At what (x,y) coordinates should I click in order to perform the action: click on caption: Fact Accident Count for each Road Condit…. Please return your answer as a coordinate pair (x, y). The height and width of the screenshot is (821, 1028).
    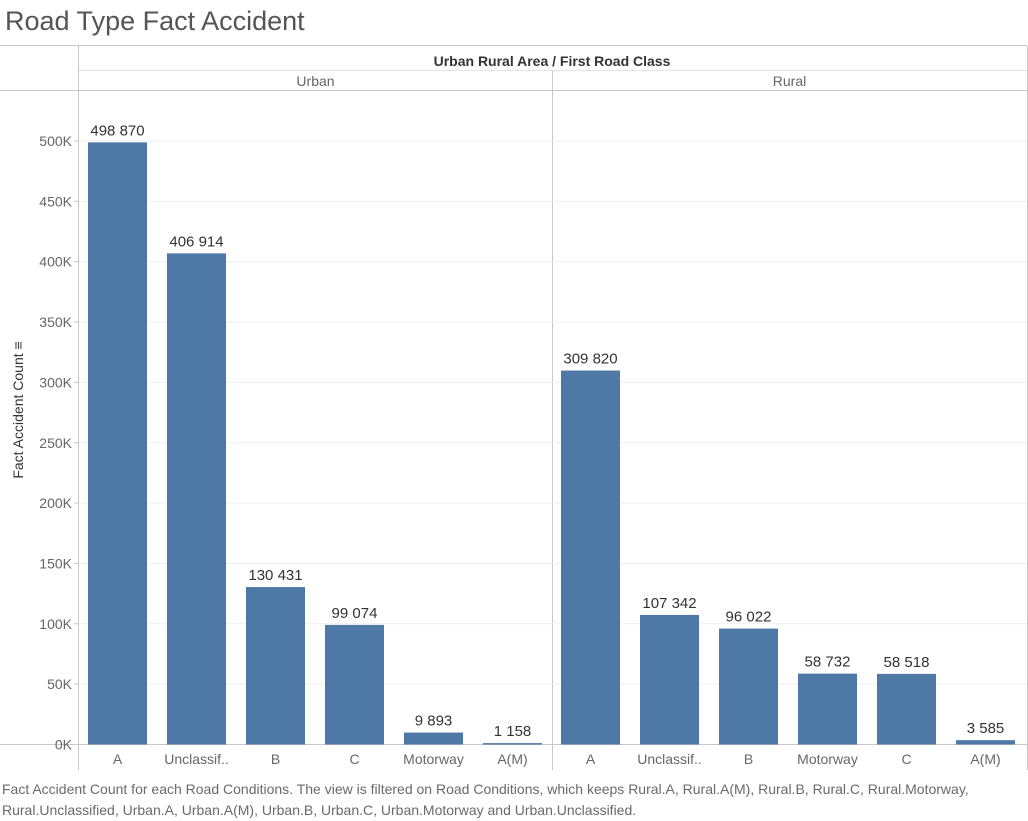
    Looking at the image, I should click on (485, 799).